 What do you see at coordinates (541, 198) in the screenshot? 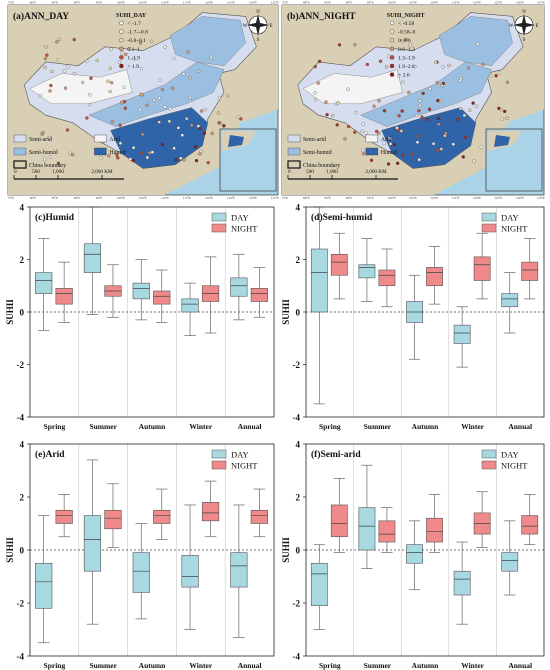
I see `lon-tick-bottom: 135°E` at bounding box center [541, 198].